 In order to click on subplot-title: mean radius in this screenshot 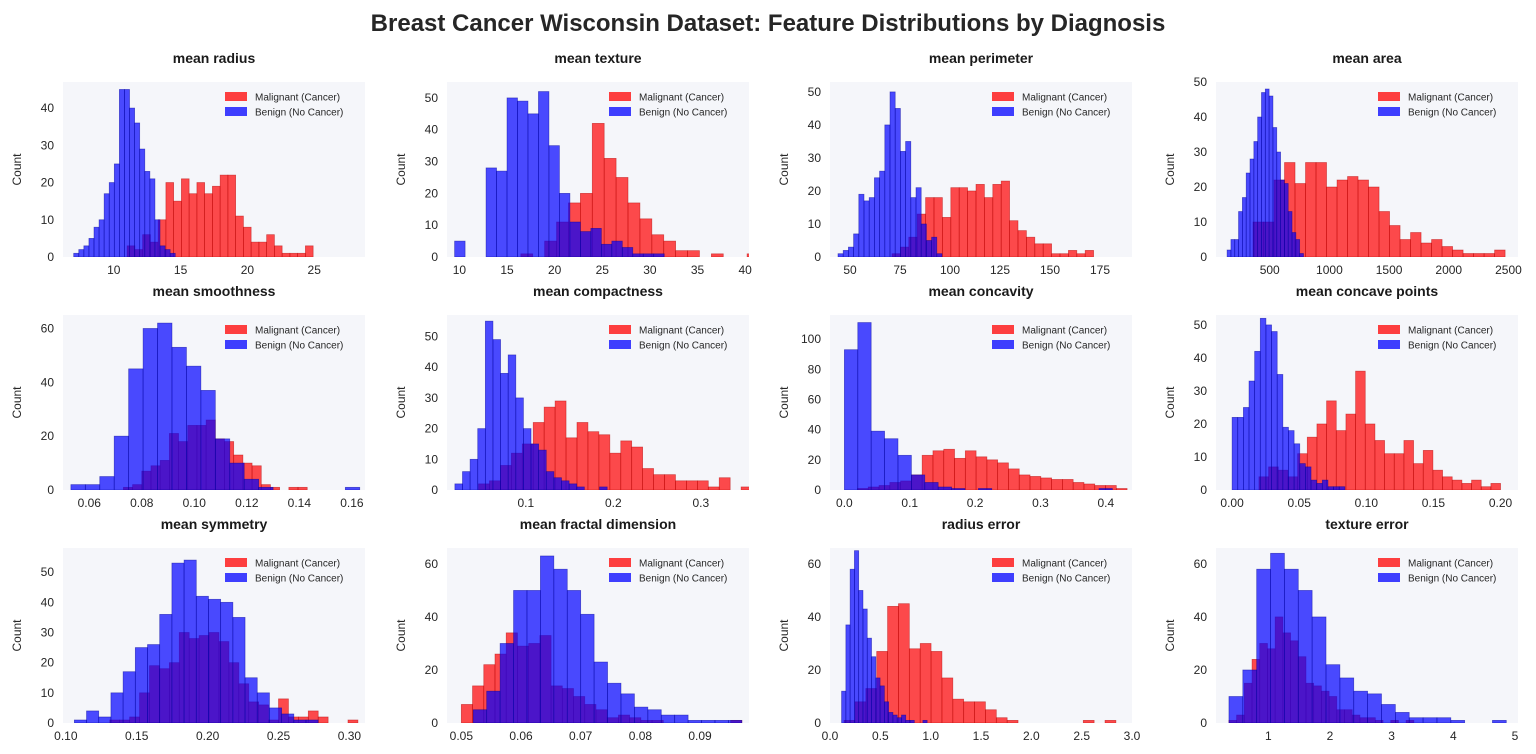, I will do `click(214, 58)`.